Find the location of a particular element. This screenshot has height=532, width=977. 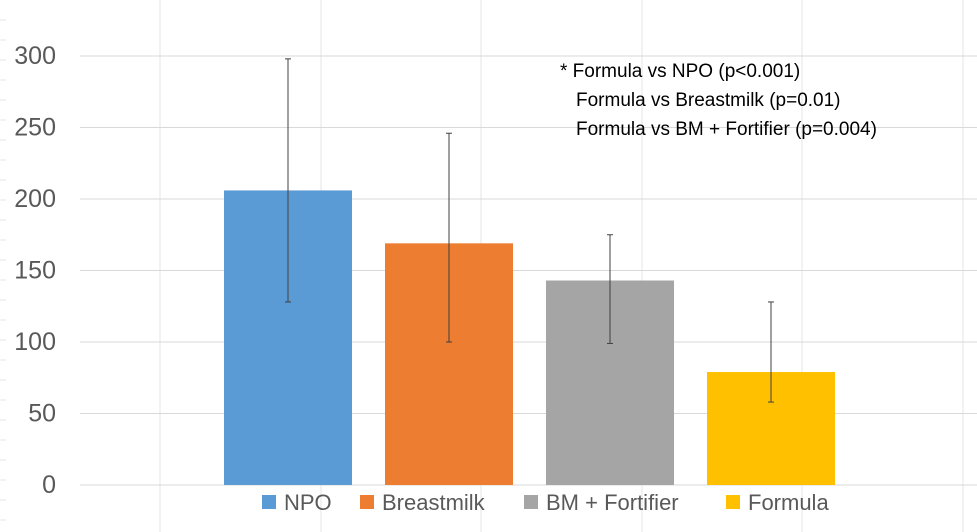

y-tick-label: 300 is located at coordinates (35, 56).